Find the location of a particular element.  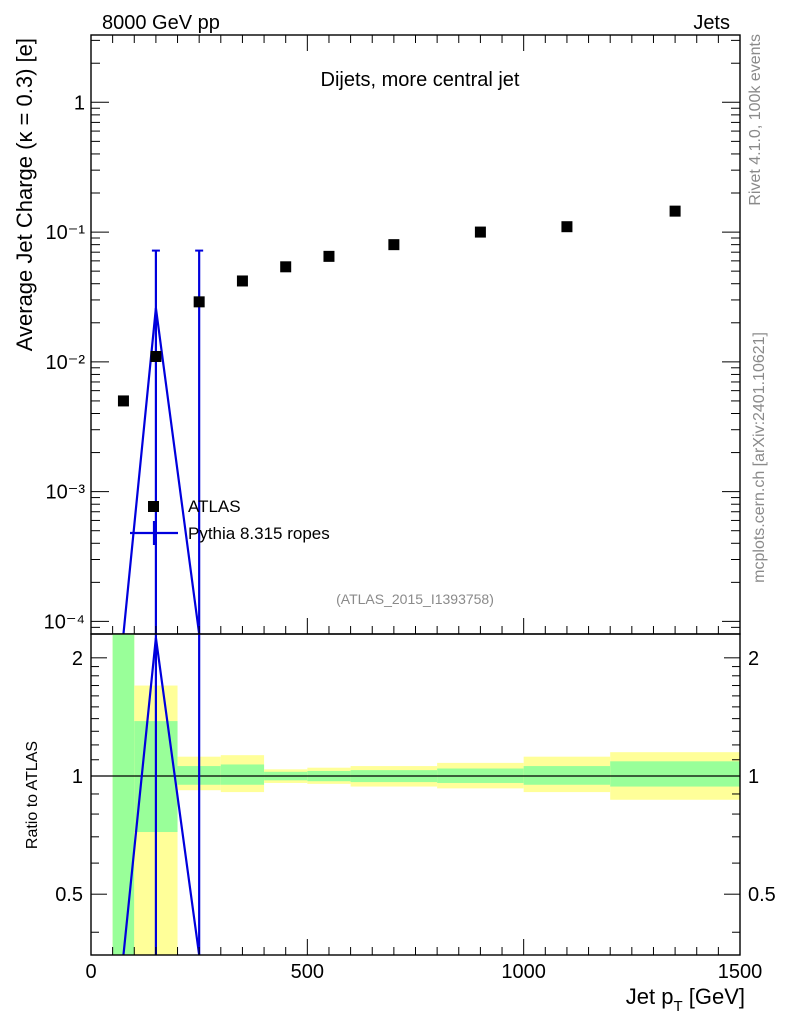

x-tick-label: 1500 is located at coordinates (740, 972).